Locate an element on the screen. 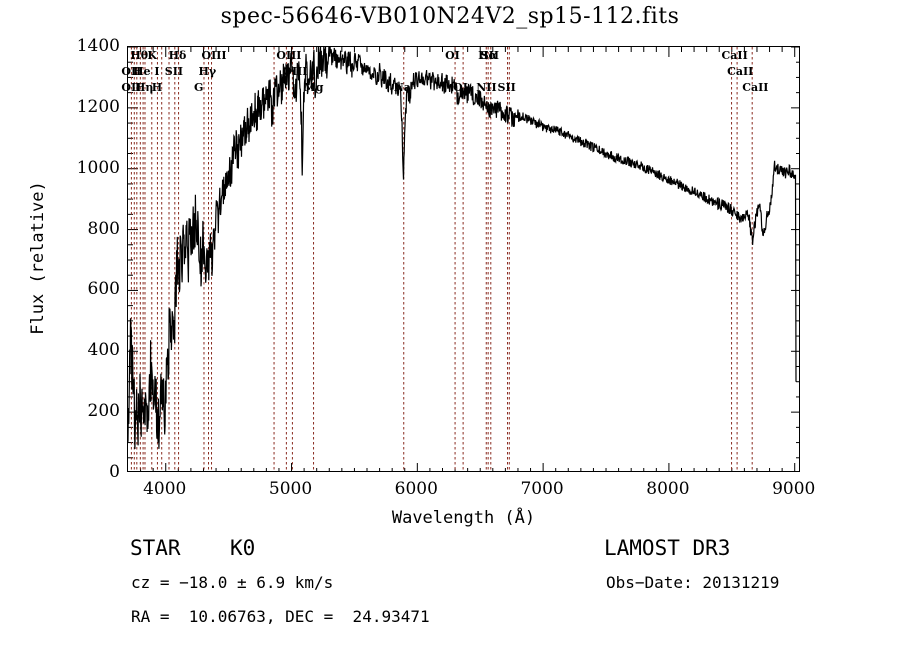 The height and width of the screenshot is (649, 900). x-tick-label: 7000 is located at coordinates (542, 489).